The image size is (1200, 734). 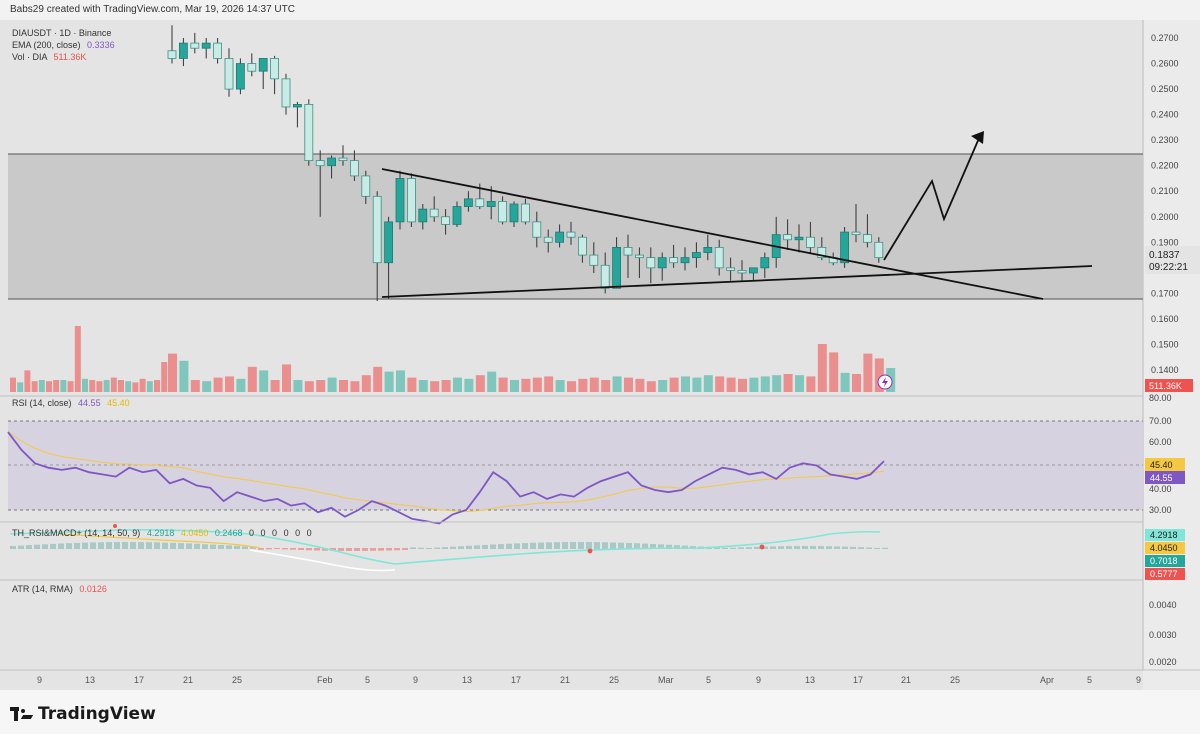 What do you see at coordinates (445, 547) in the screenshot?
I see `macd-line` at bounding box center [445, 547].